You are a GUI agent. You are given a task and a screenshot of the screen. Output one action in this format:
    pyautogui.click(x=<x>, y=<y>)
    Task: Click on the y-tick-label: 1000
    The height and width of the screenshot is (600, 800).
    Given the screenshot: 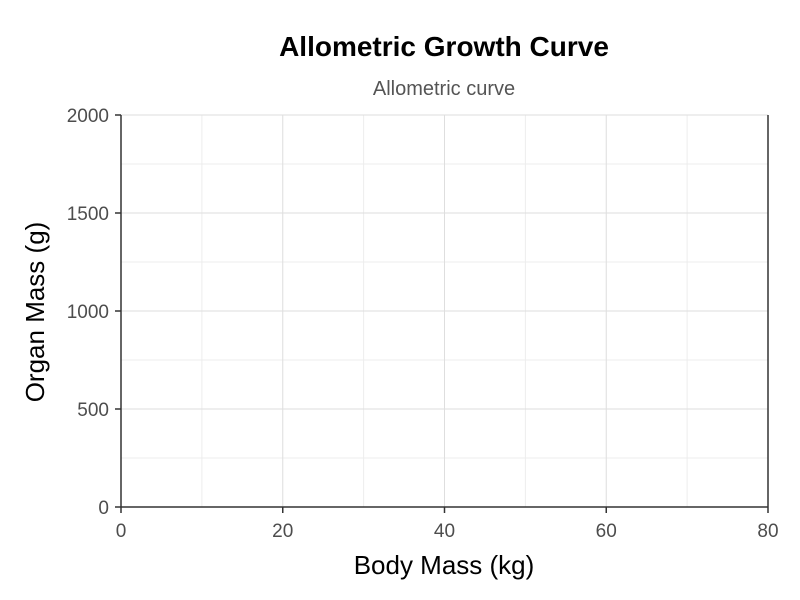 What is the action you would take?
    pyautogui.click(x=88, y=312)
    